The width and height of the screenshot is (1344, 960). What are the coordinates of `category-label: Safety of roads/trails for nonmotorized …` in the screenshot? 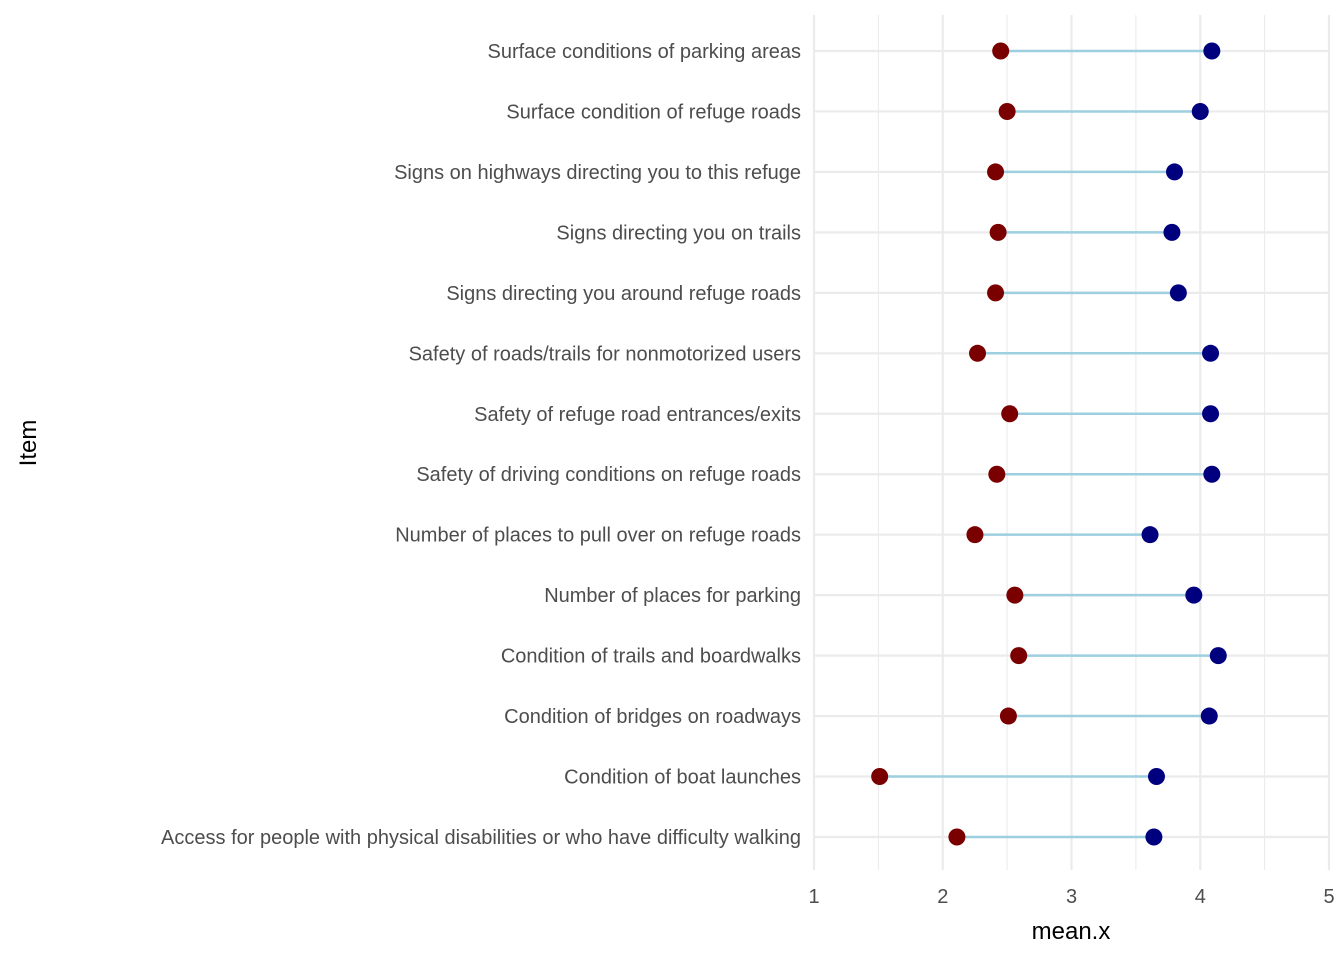 It's located at (605, 354).